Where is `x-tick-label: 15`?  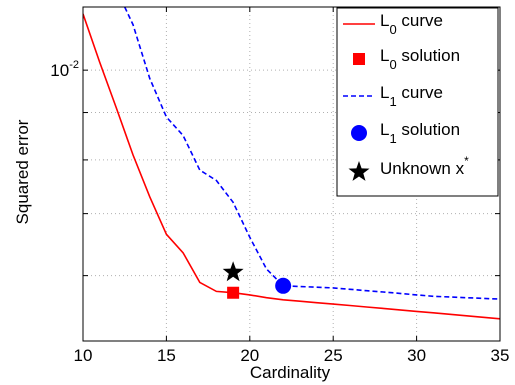 x-tick-label: 15 is located at coordinates (166, 355).